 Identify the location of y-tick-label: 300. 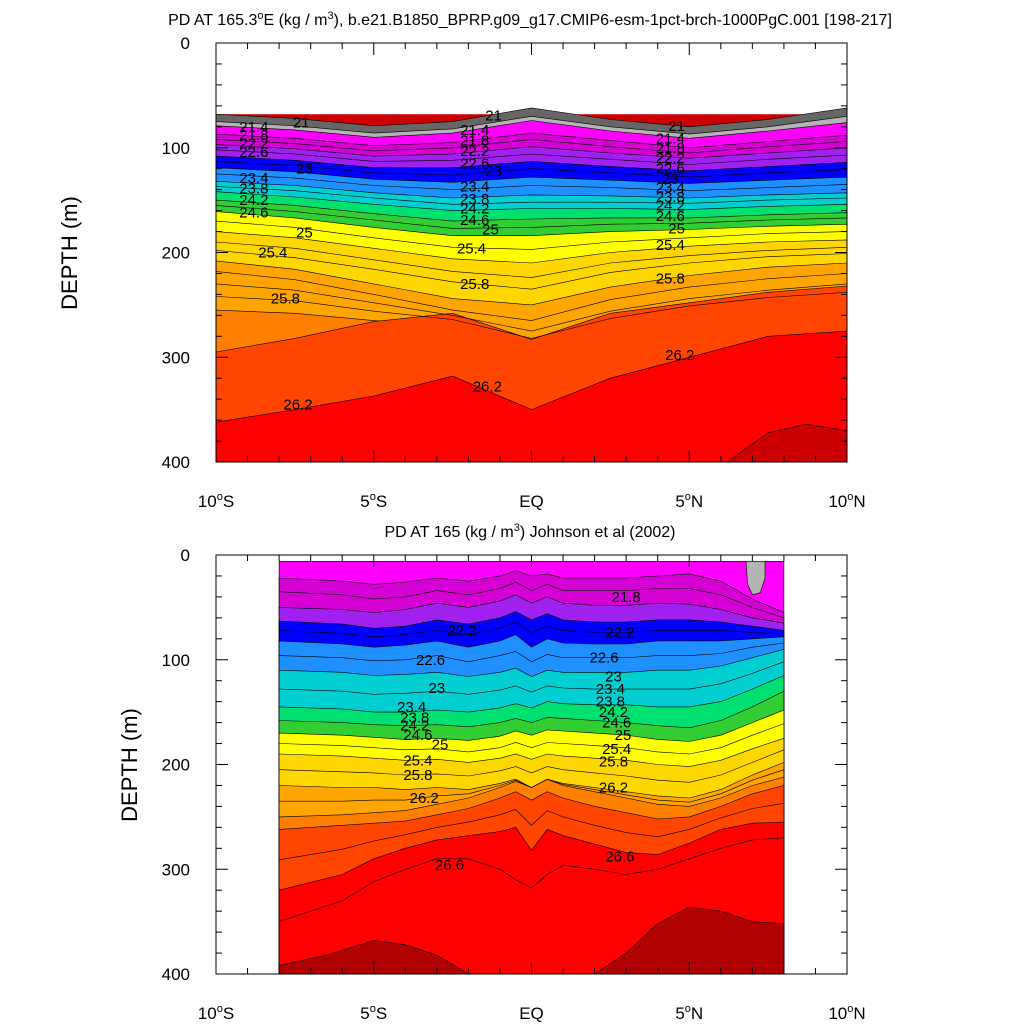
(176, 869).